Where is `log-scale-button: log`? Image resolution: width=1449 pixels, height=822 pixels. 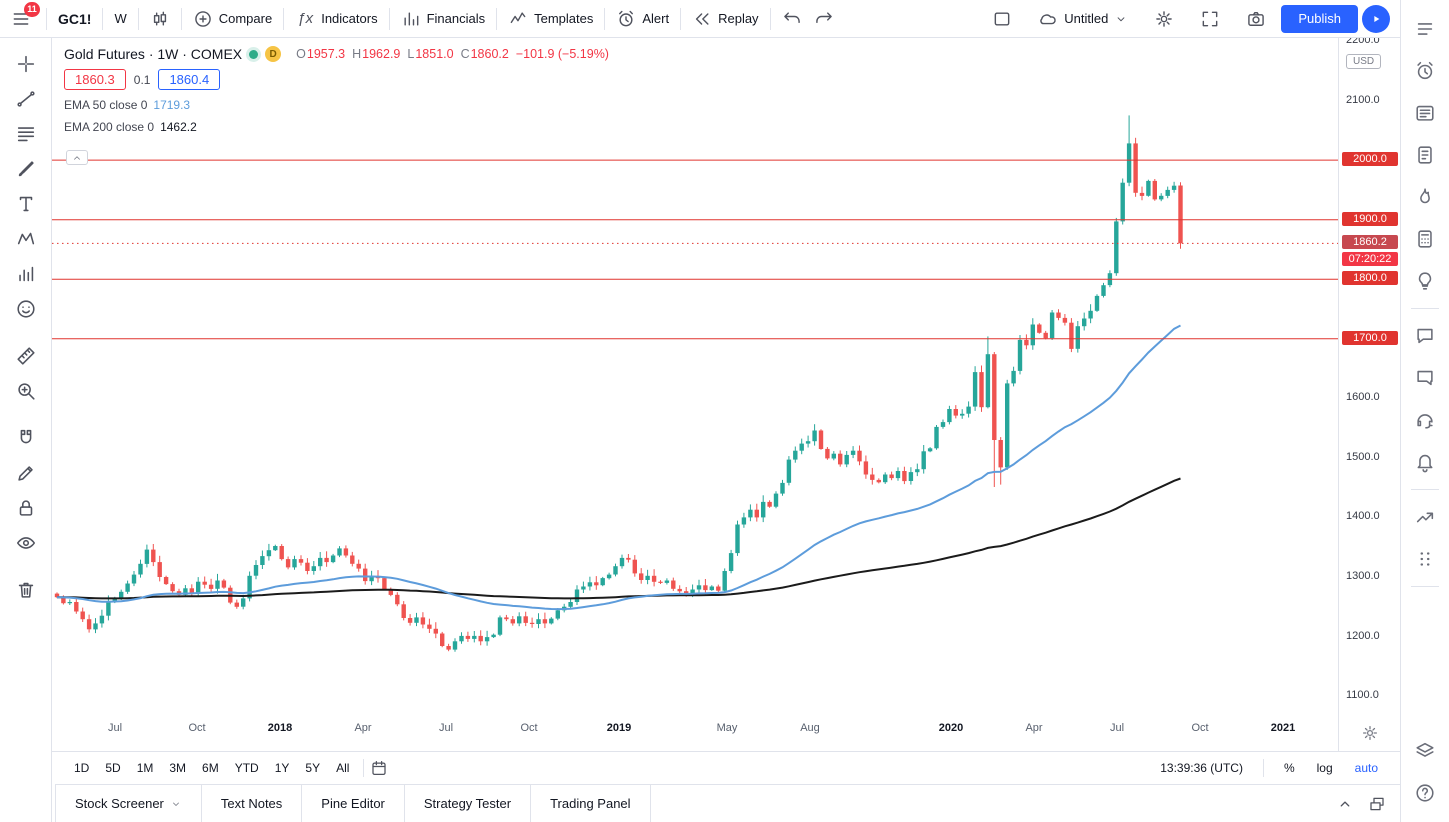
log-scale-button: log is located at coordinates (1325, 768).